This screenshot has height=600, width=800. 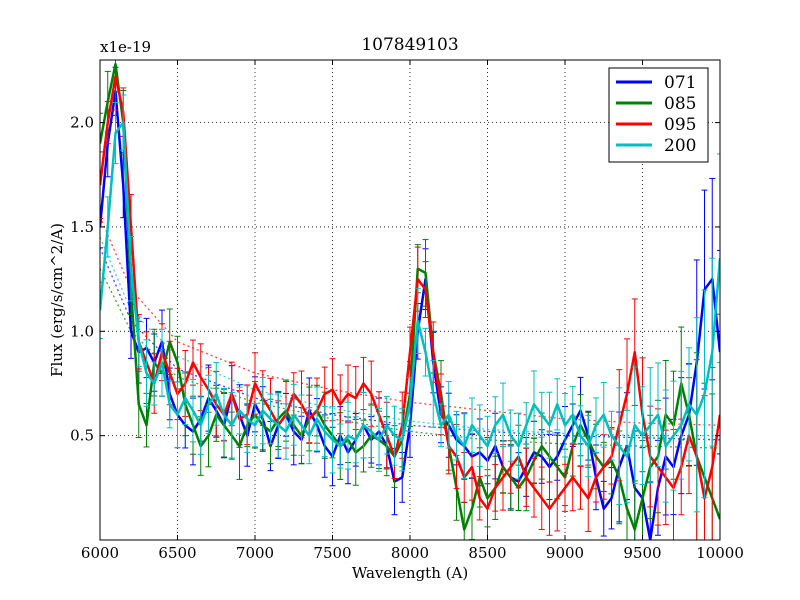 I want to click on chart-title: 107849103, so click(x=409, y=45).